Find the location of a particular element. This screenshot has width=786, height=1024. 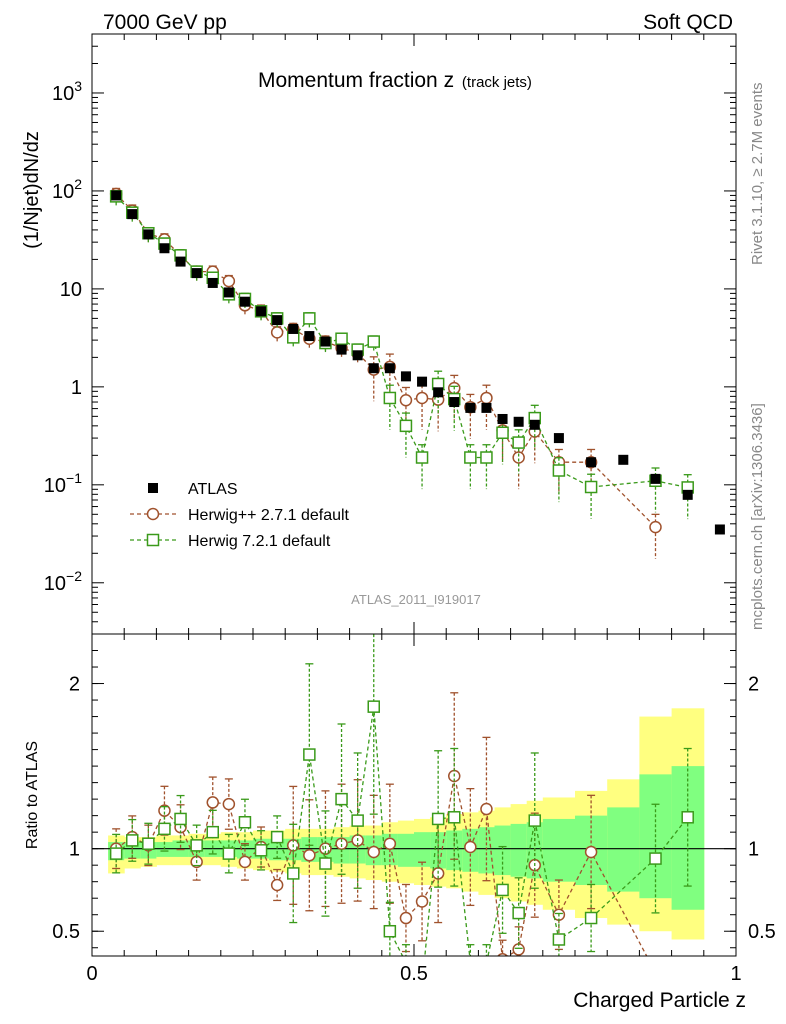

legend-label-herwig7: Herwig 7.2.1 default is located at coordinates (259, 541).